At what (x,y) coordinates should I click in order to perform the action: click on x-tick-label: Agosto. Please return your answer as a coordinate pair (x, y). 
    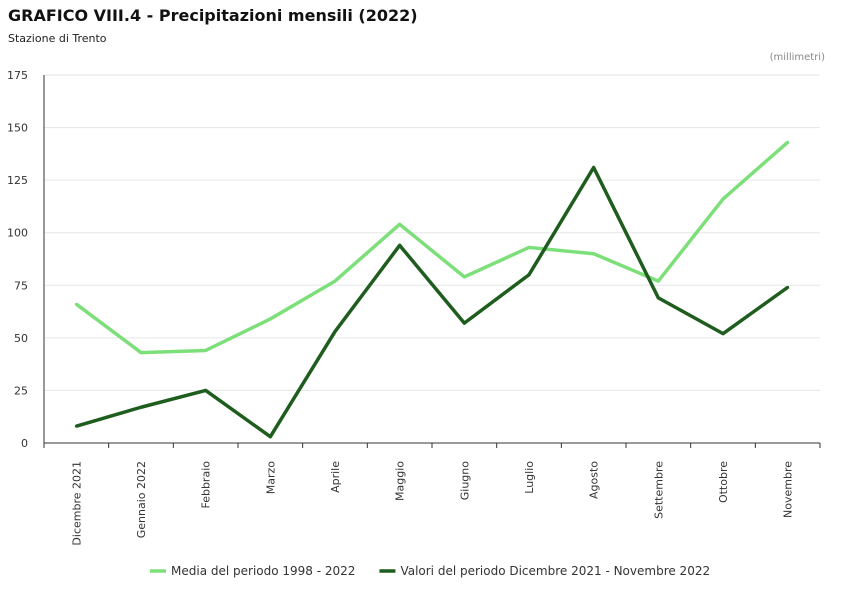
    Looking at the image, I should click on (594, 480).